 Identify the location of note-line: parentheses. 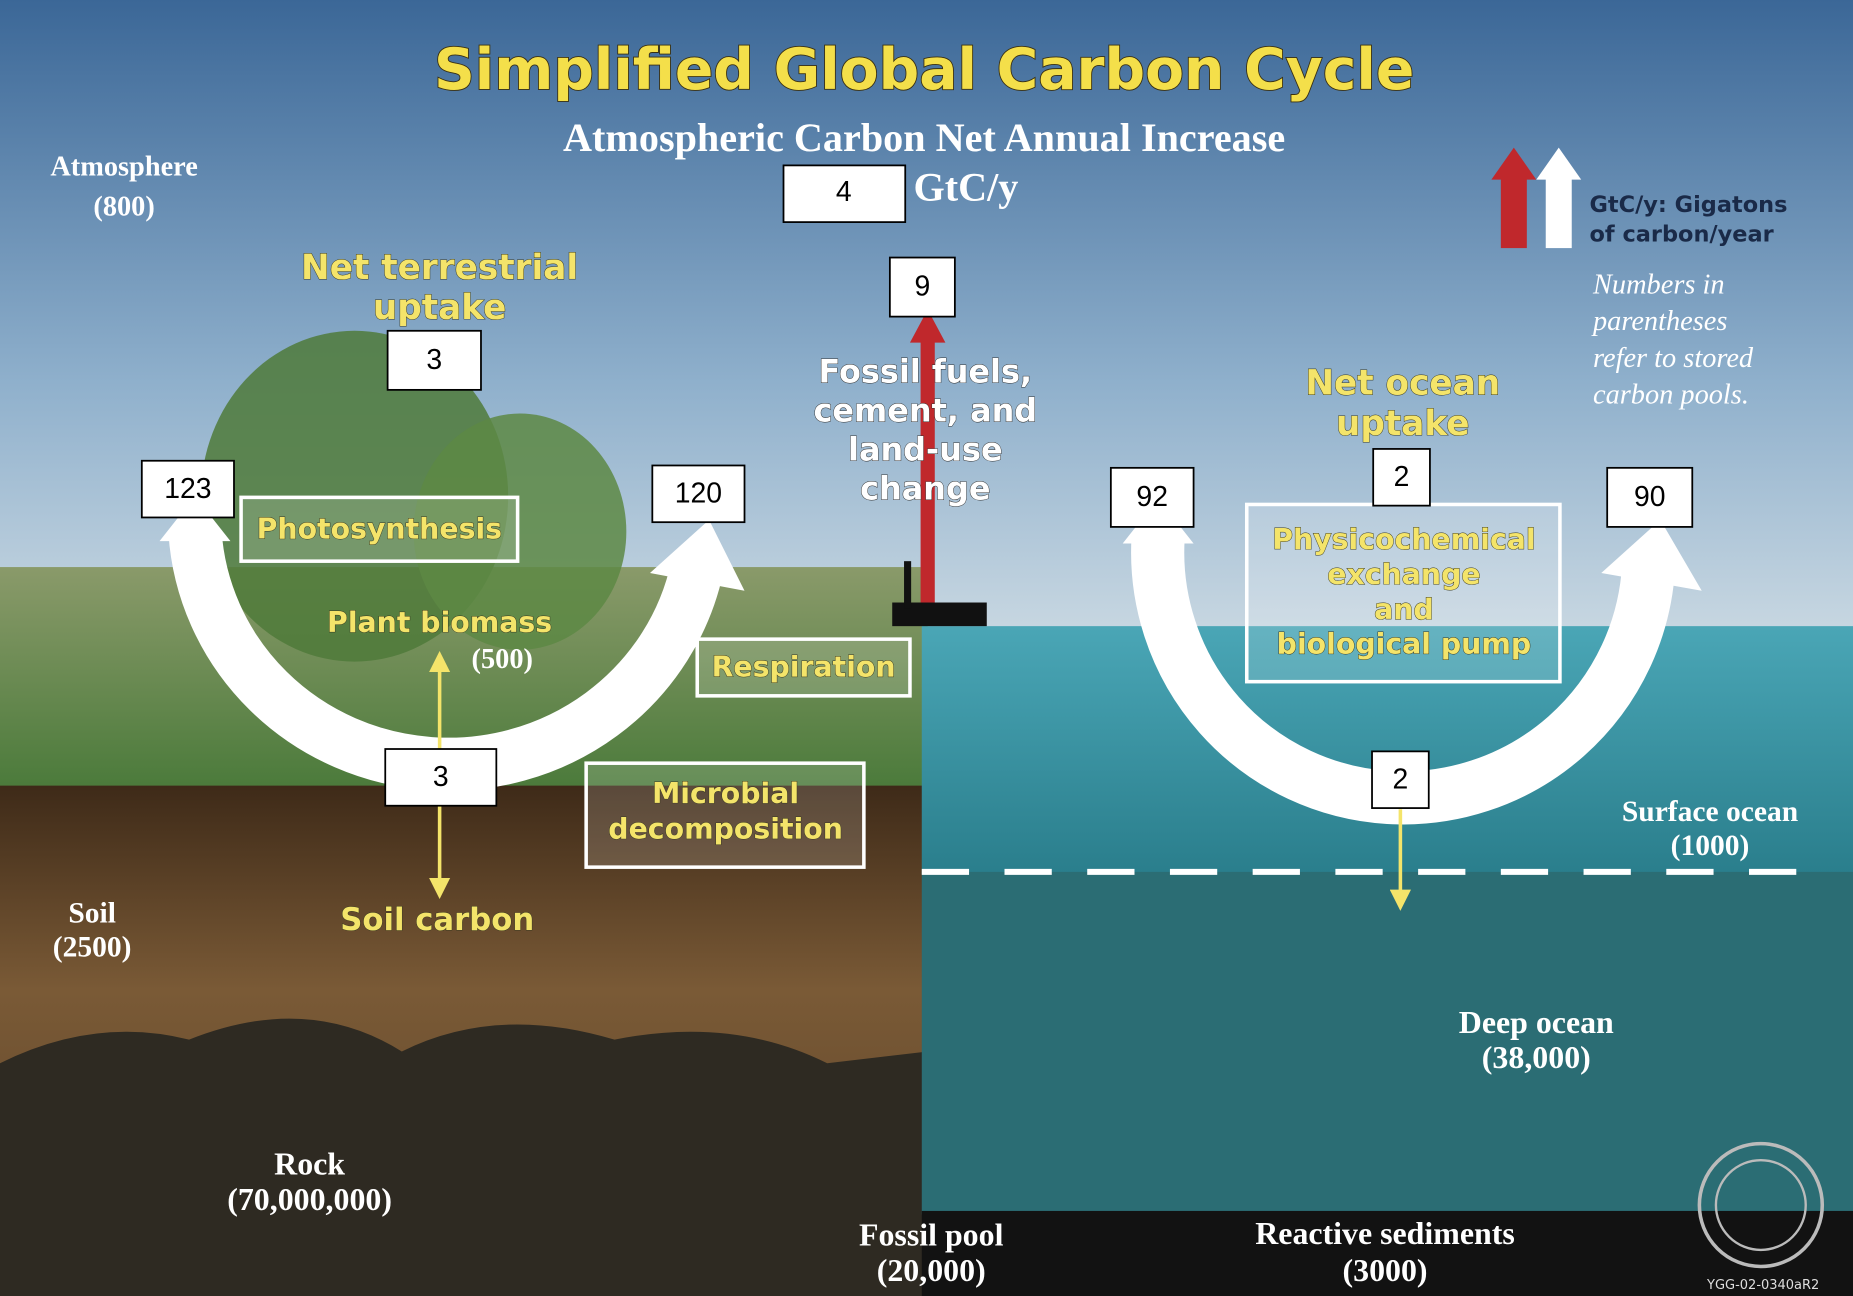
(1659, 321).